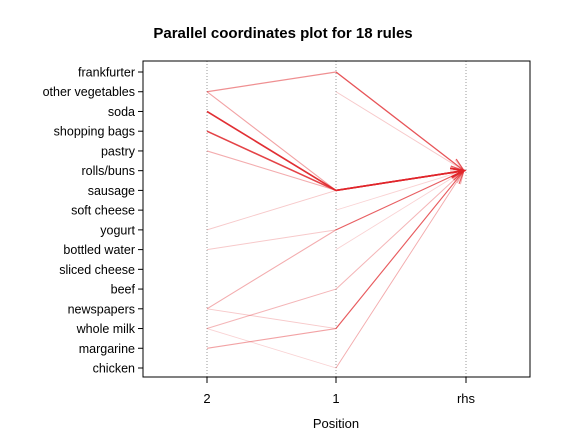 The width and height of the screenshot is (567, 438). Describe the element at coordinates (114, 369) in the screenshot. I see `y-tick-label: chicken` at that location.